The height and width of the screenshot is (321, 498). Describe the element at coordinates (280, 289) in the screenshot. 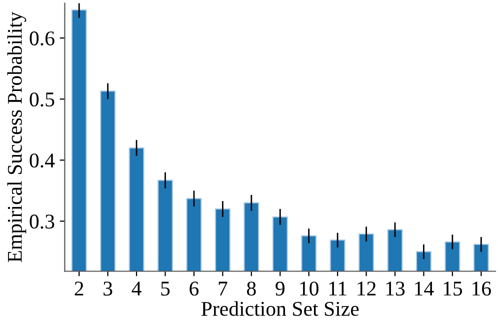

I see `x-tick-label: 9` at that location.